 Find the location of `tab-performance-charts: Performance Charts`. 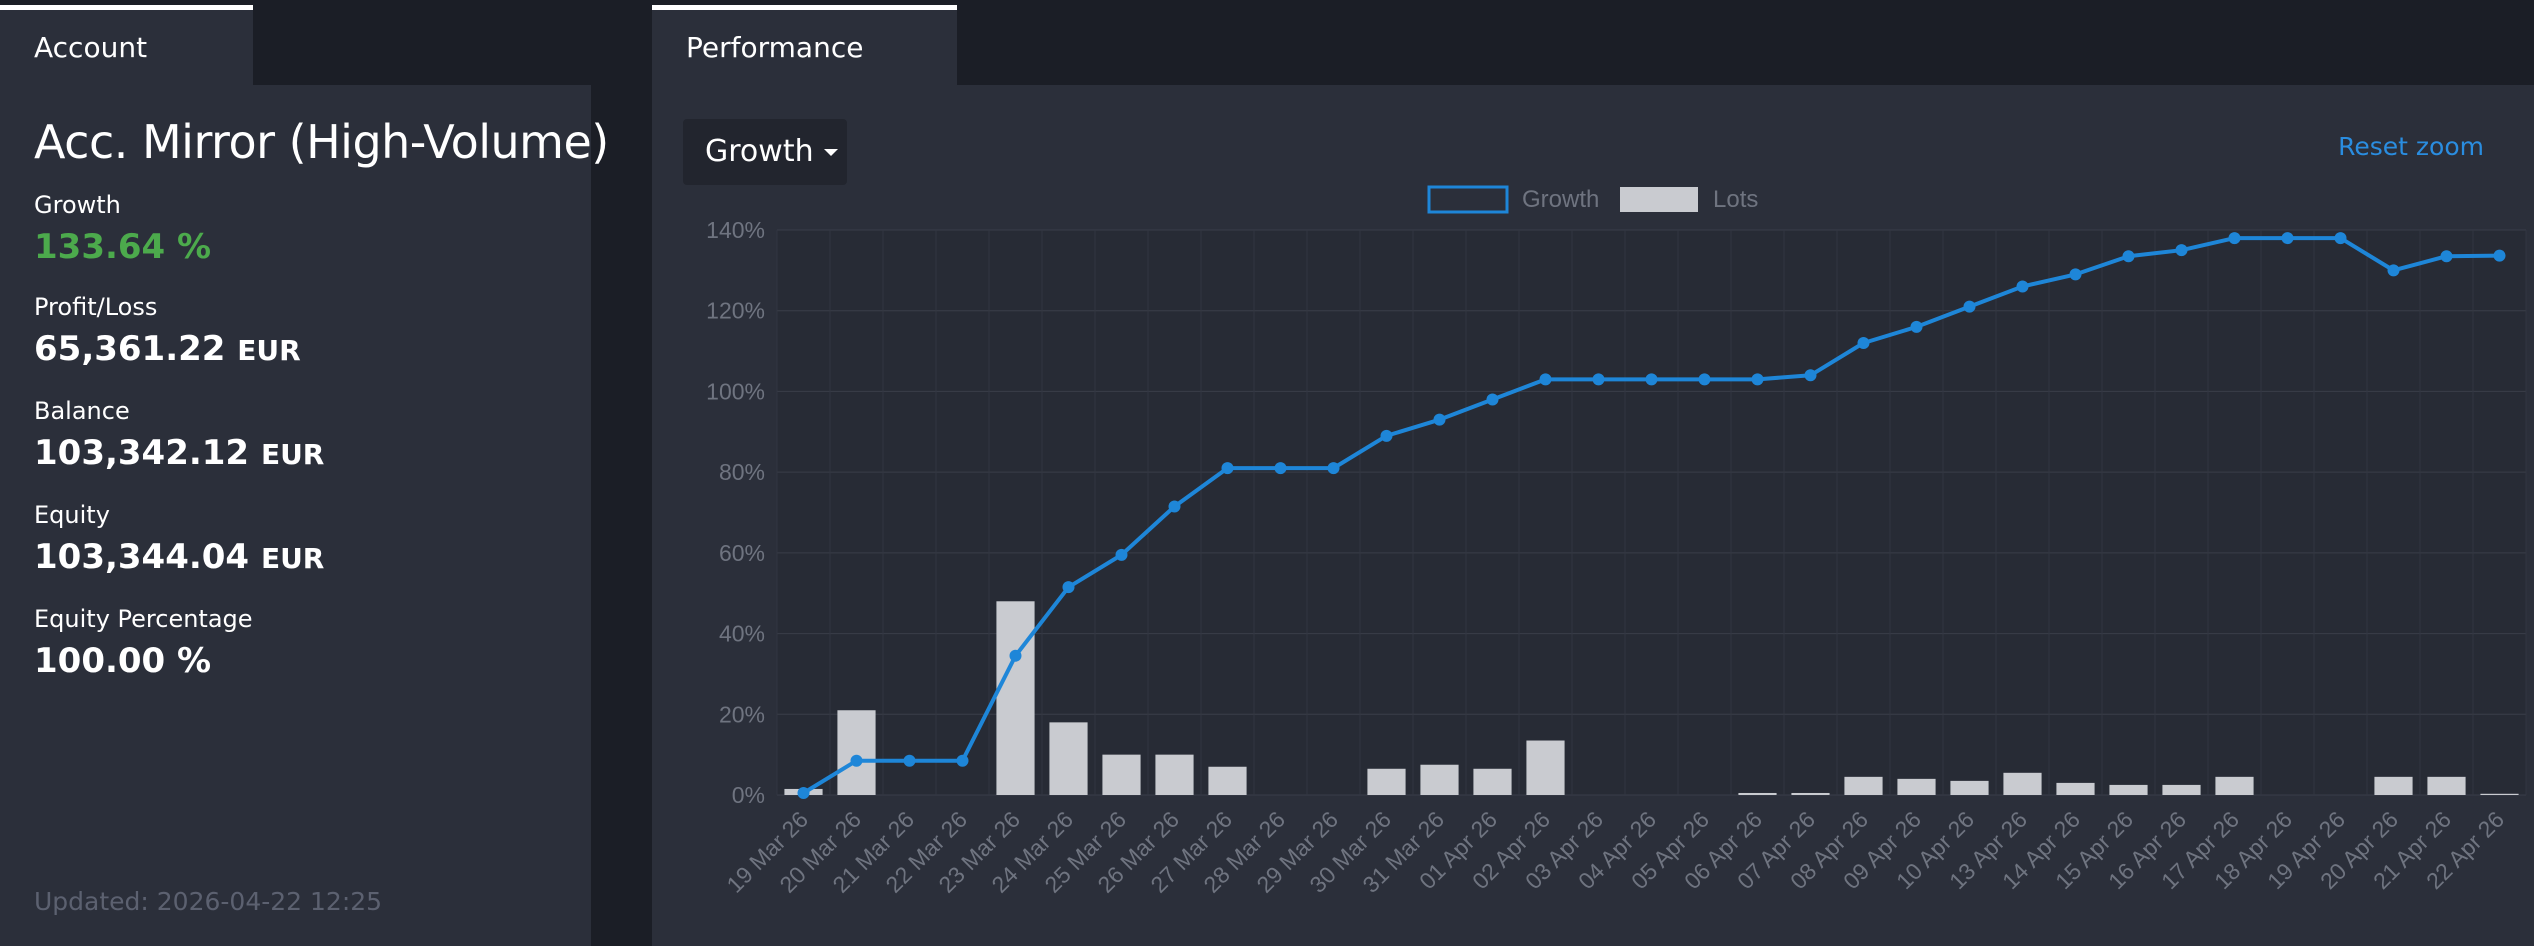

tab-performance-charts: Performance Charts is located at coordinates (804, 72).